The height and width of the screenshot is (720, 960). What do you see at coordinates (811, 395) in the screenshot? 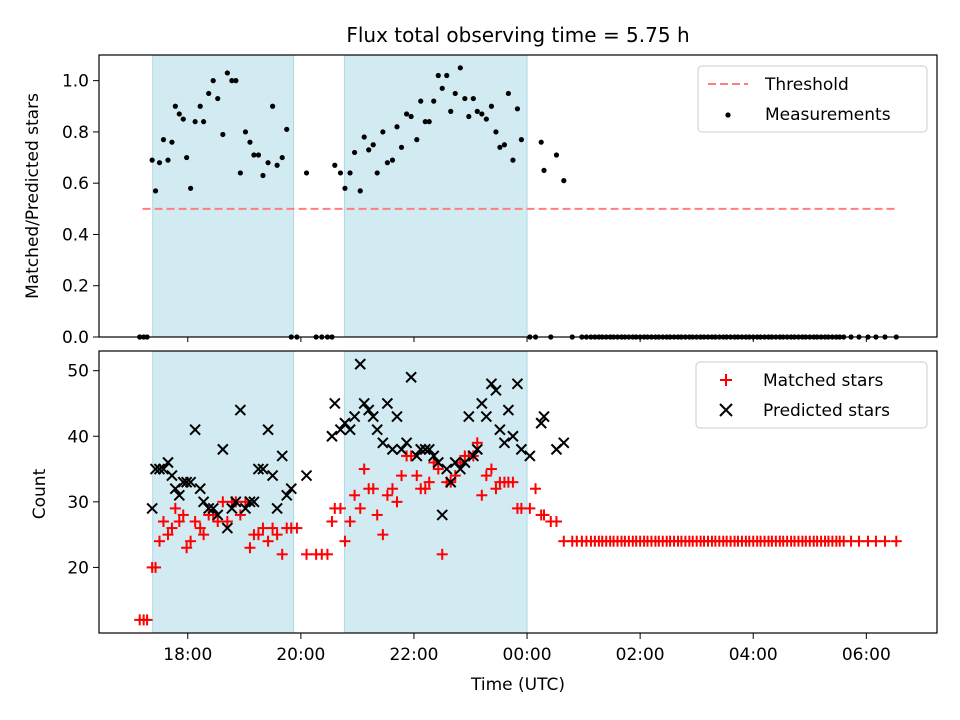
I see `bottom-legend-box` at bounding box center [811, 395].